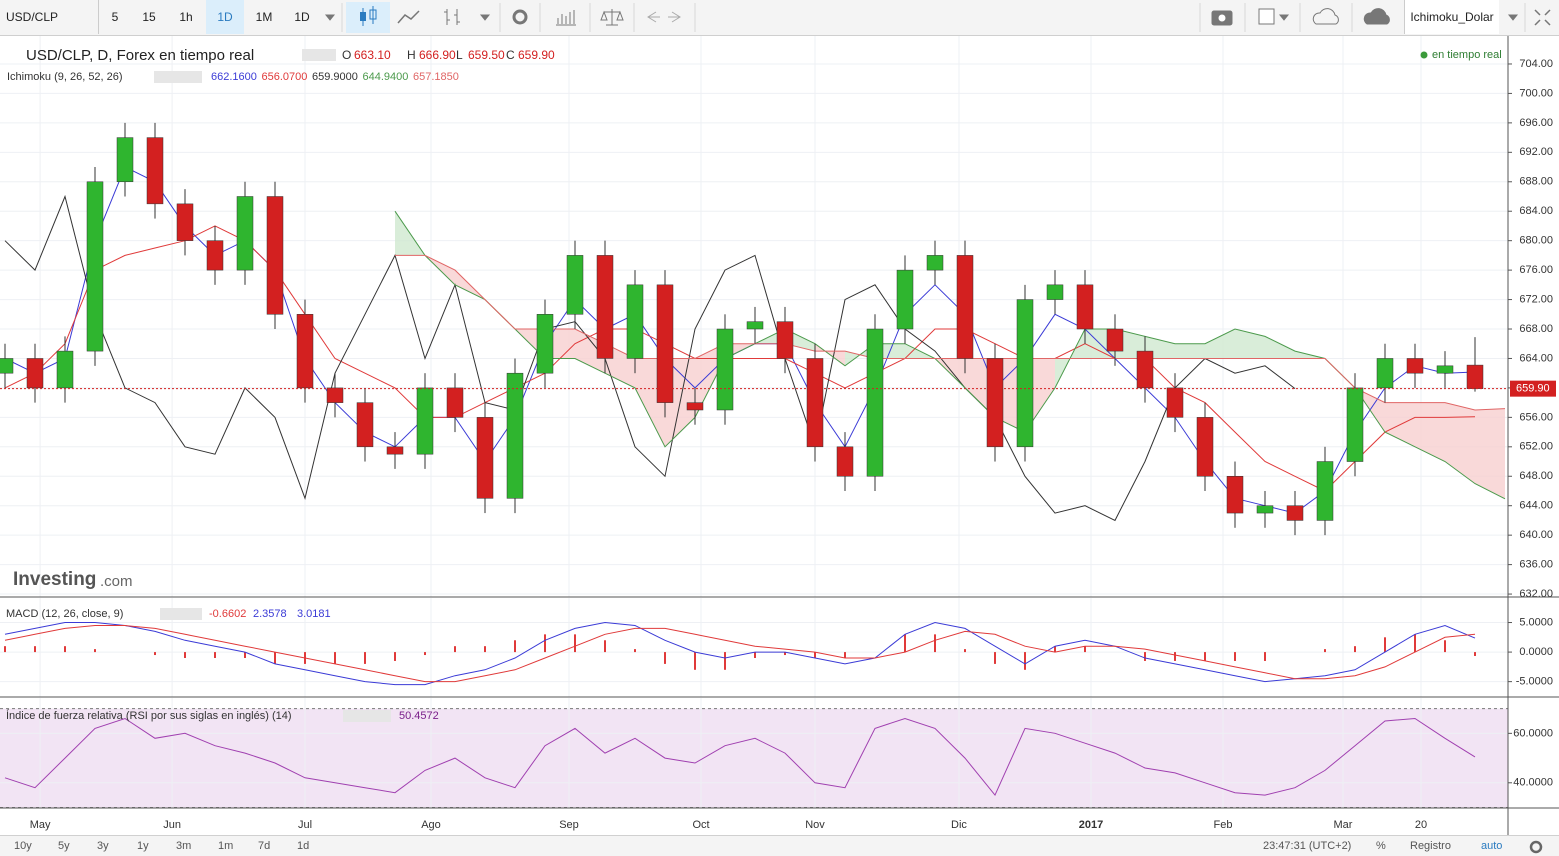  What do you see at coordinates (64, 846) in the screenshot?
I see `range-button: 5y` at bounding box center [64, 846].